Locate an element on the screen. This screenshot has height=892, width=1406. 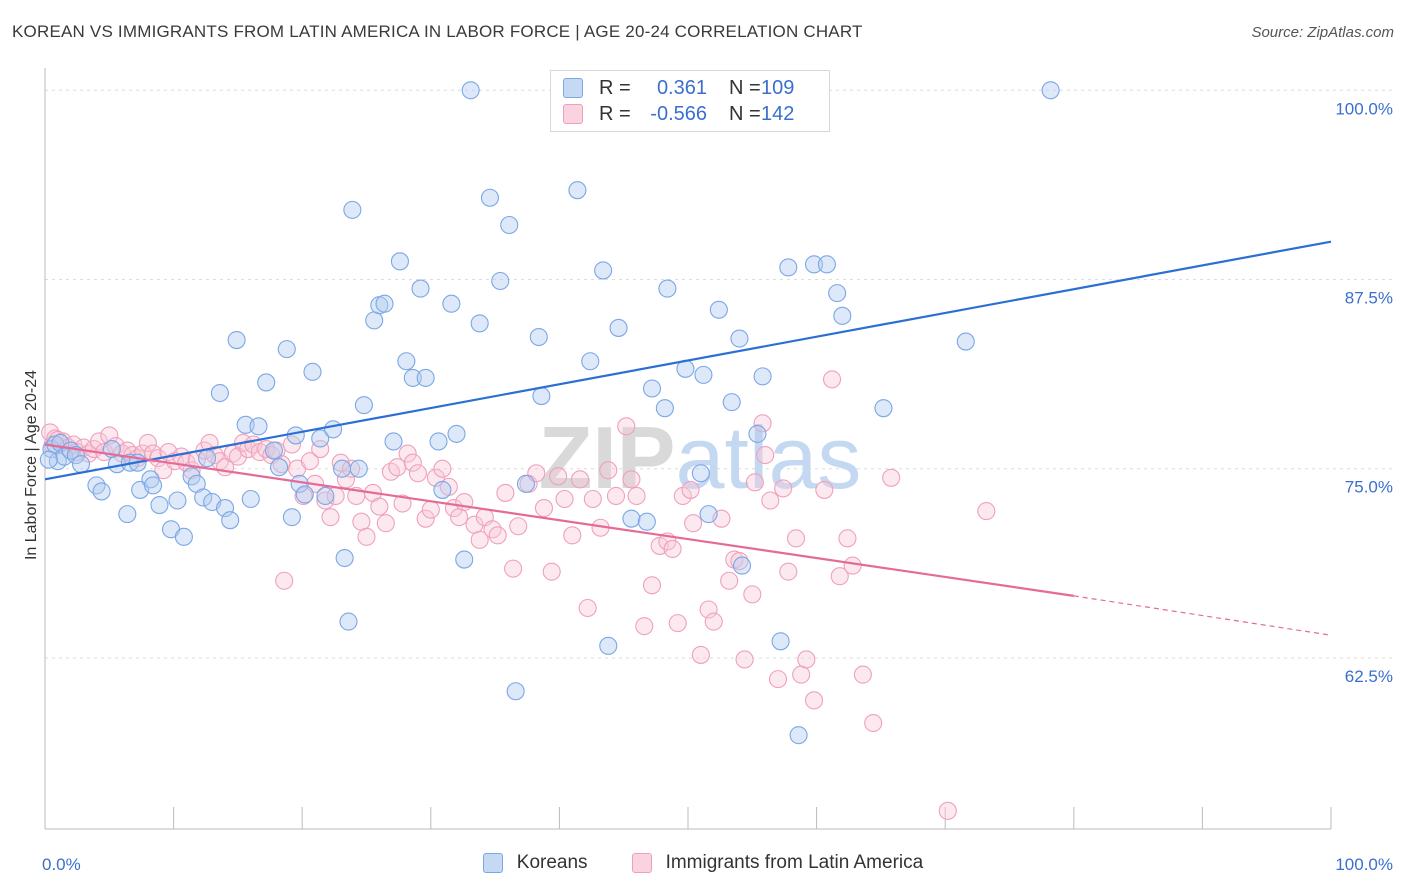
watermark: ZIPatlas is located at coordinates (700, 457).